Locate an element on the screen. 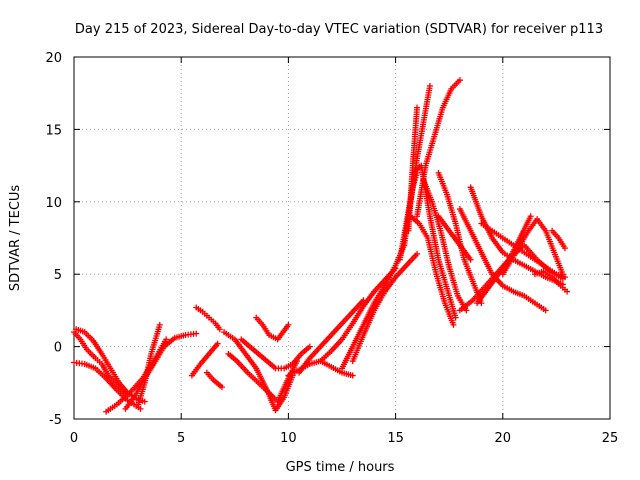 This screenshot has width=640, height=480. x-tick-label: 5 is located at coordinates (181, 438).